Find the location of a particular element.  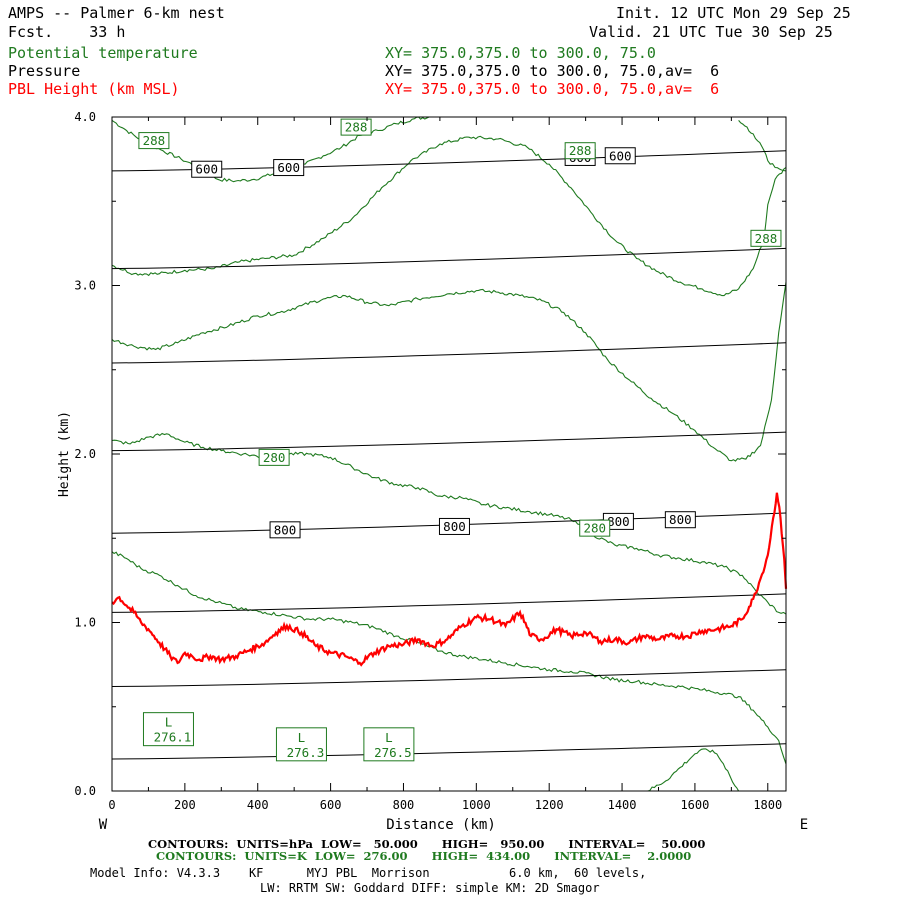

footer-units: UNITS=hPa is located at coordinates (274, 844).